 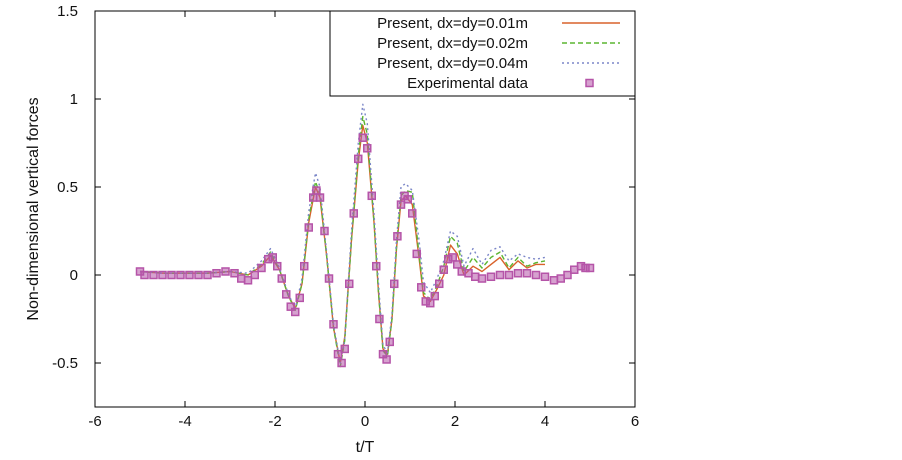 What do you see at coordinates (452, 23) in the screenshot?
I see `legend-label: Present, dx=dy=0.01m` at bounding box center [452, 23].